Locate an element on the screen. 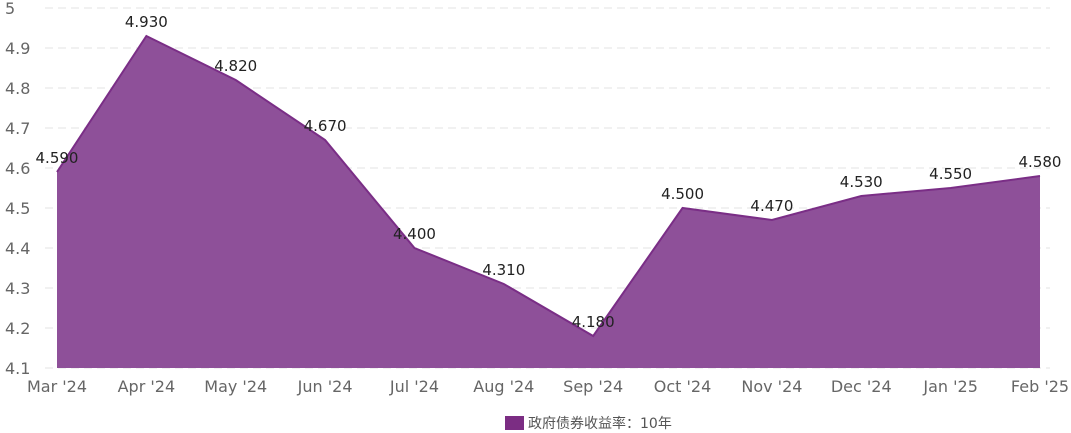  x-tick-label: Jan '25 is located at coordinates (950, 386).